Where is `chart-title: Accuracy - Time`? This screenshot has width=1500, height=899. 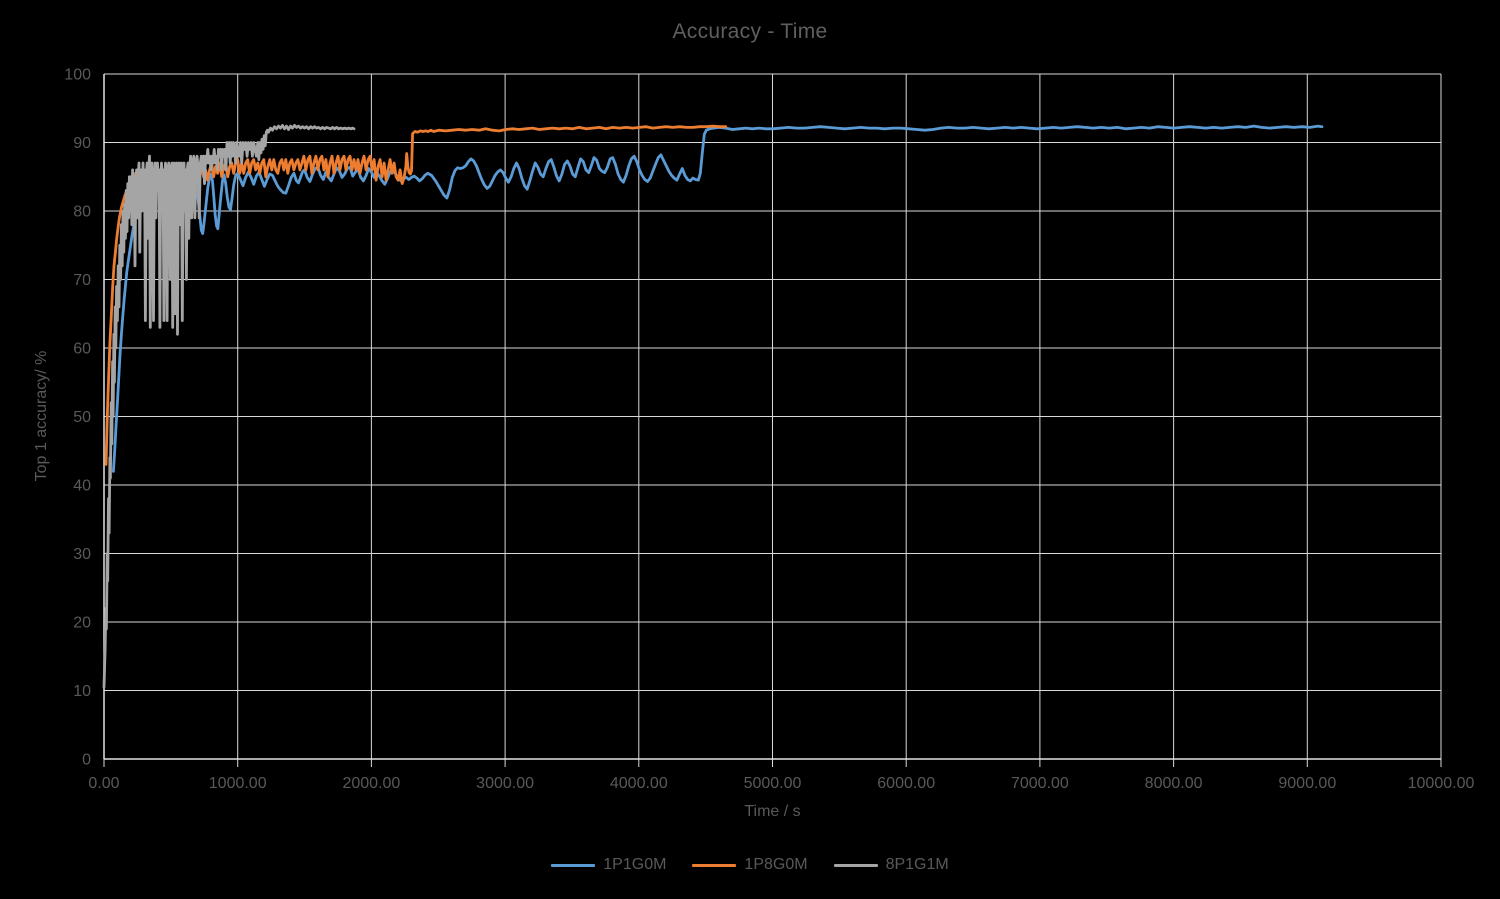 chart-title: Accuracy - Time is located at coordinates (750, 31).